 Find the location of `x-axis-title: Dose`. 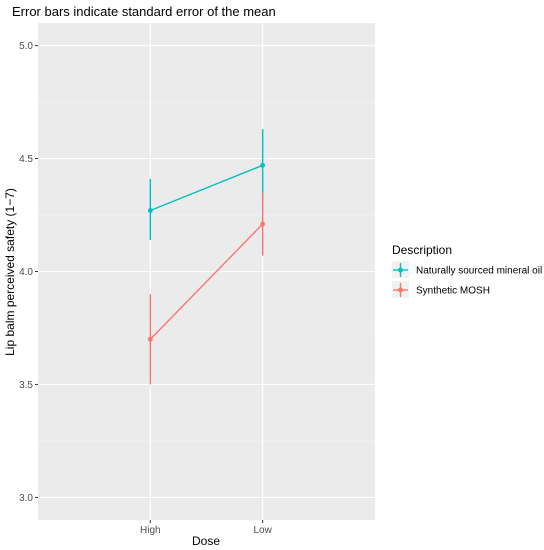

x-axis-title: Dose is located at coordinates (206, 541).